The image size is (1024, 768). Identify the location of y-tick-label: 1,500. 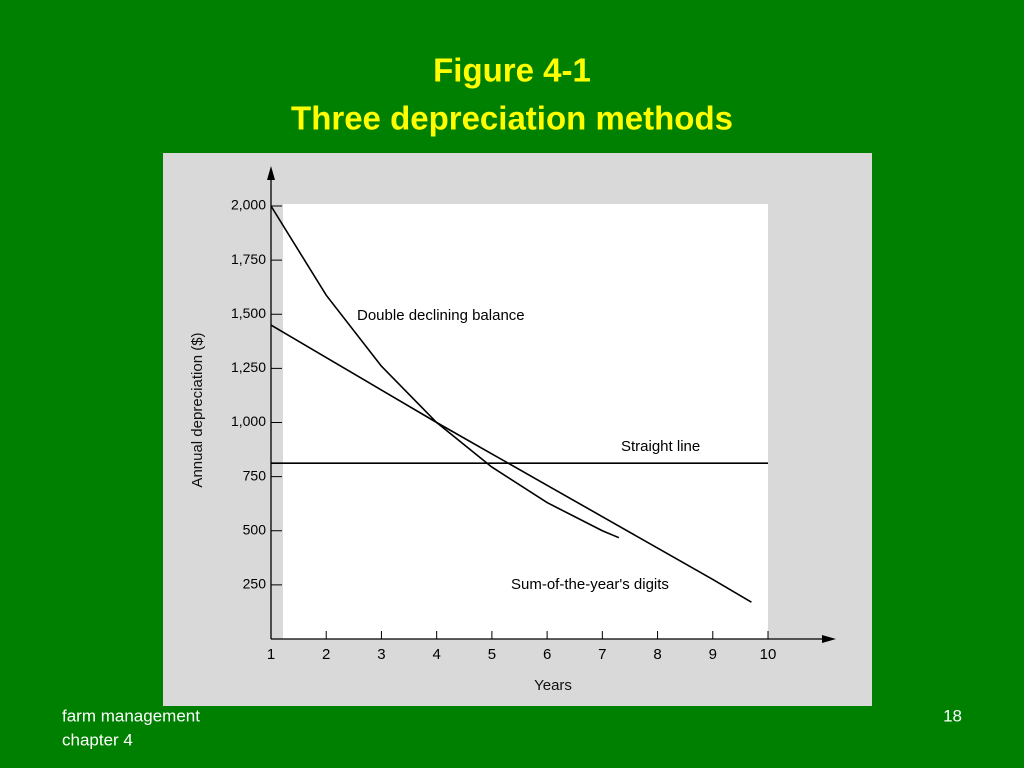
(248, 313).